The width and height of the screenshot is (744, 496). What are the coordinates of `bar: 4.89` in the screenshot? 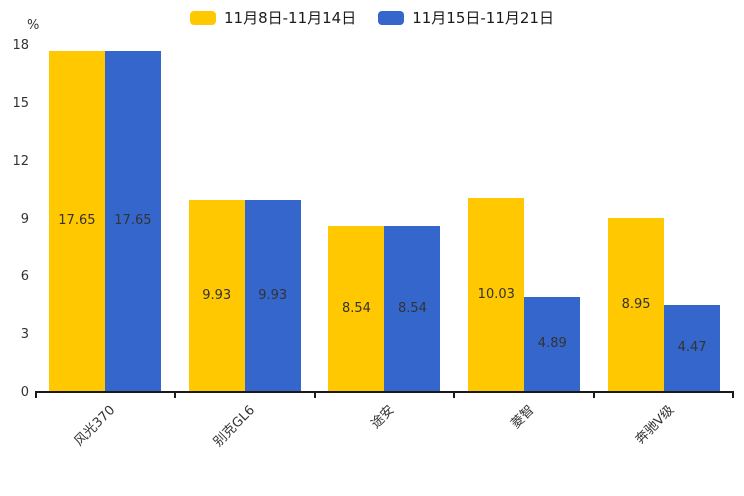 It's located at (552, 343).